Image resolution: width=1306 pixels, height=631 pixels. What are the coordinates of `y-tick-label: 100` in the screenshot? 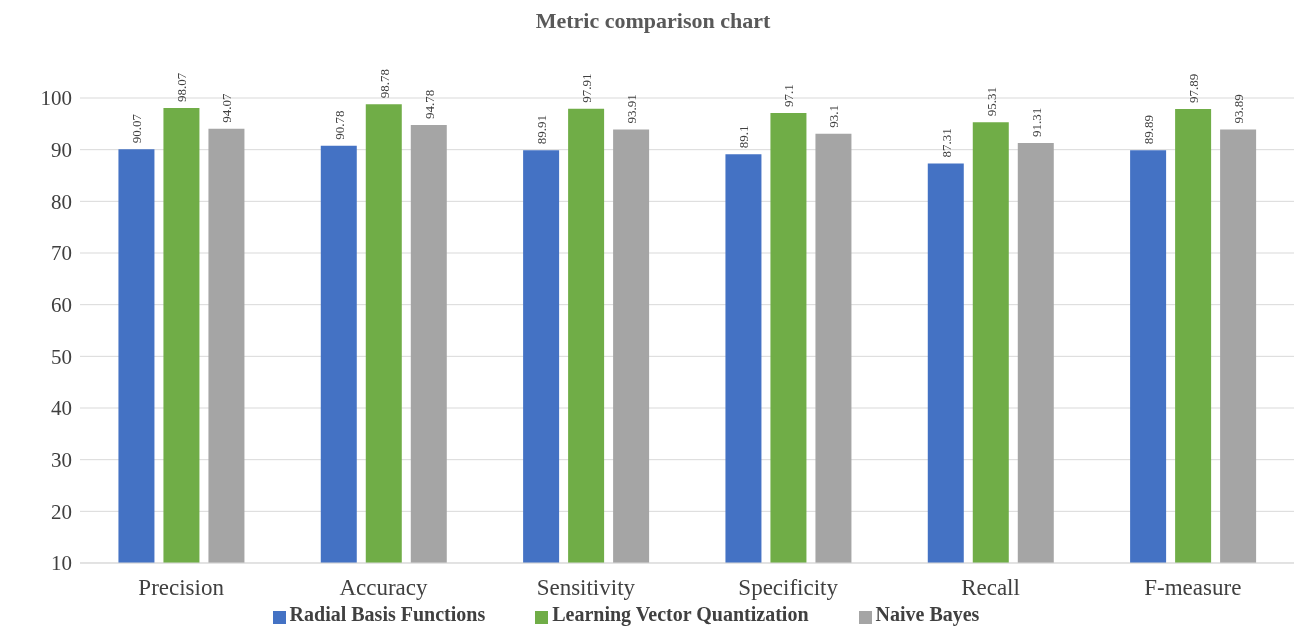 It's located at (56, 98).